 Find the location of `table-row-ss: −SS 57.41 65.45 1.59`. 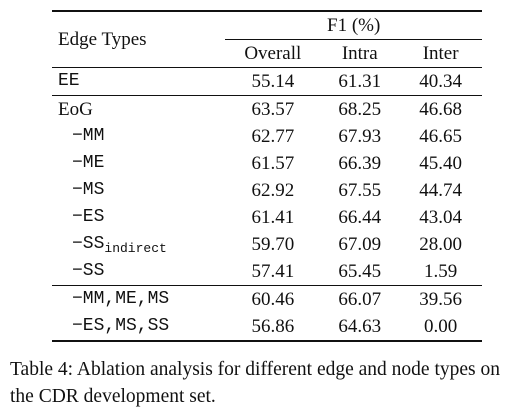

table-row-ss: −SS 57.41 65.45 1.59 is located at coordinates (267, 272).